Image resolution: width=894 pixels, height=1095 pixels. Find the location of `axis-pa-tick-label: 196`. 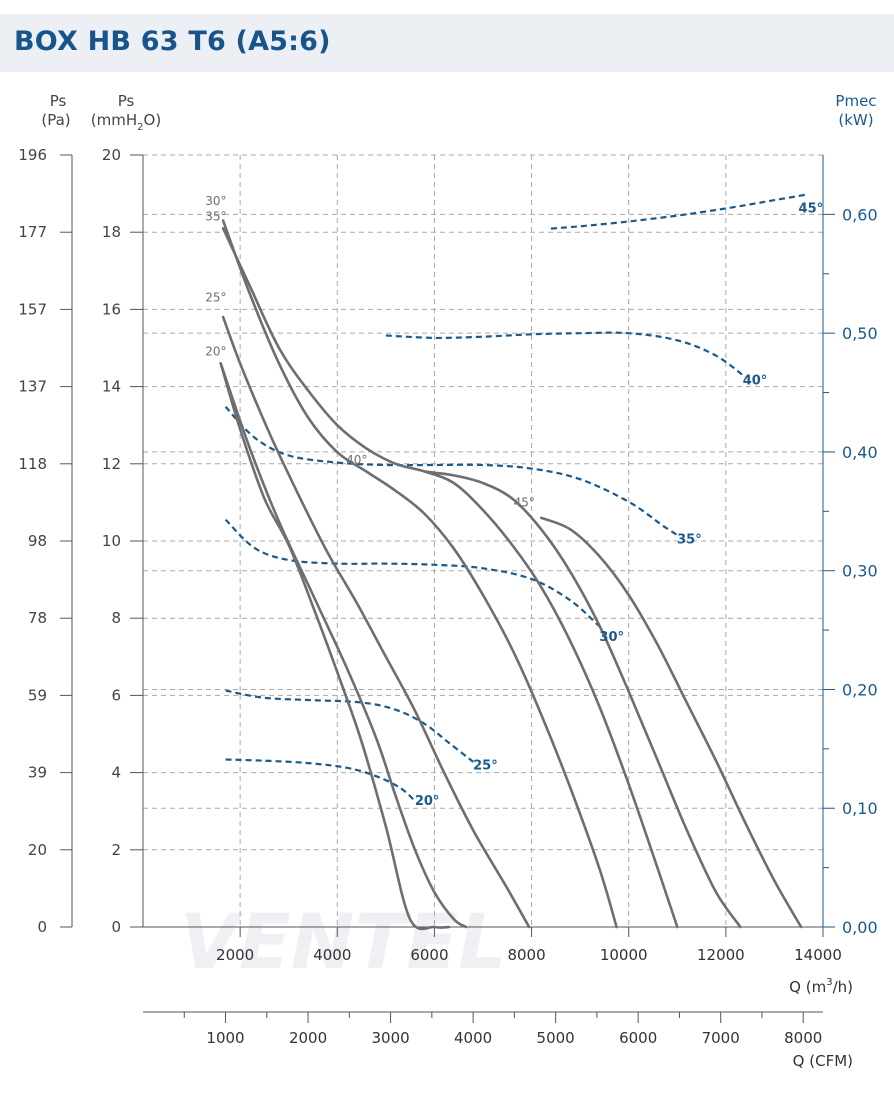

axis-pa-tick-label: 196 is located at coordinates (32, 155).